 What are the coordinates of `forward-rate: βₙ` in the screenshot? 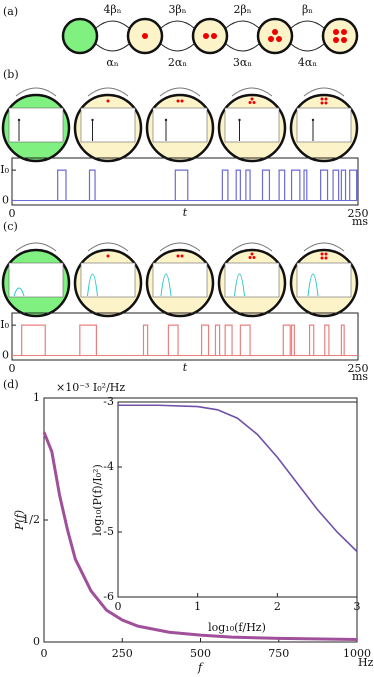 It's located at (307, 9).